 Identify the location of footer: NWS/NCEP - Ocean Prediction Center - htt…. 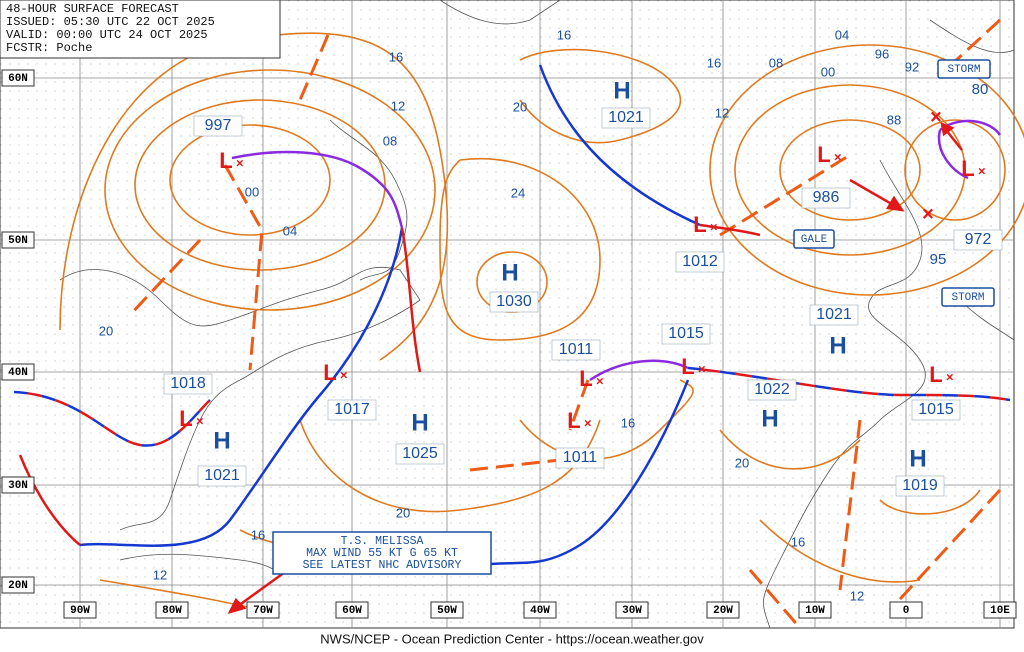
(512, 638).